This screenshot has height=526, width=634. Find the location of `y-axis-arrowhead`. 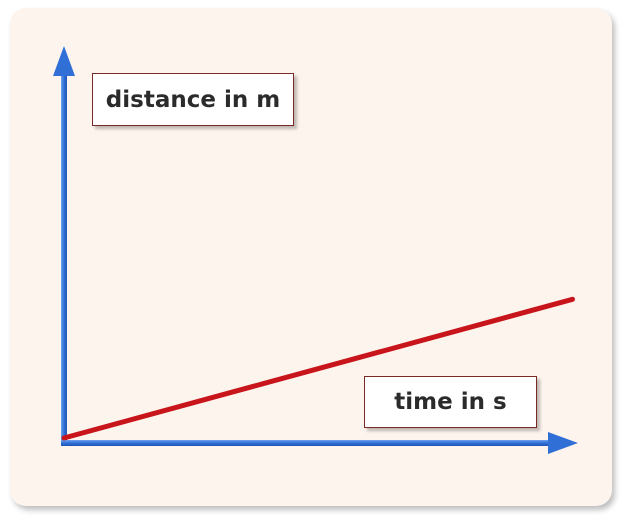

y-axis-arrowhead is located at coordinates (64, 61).